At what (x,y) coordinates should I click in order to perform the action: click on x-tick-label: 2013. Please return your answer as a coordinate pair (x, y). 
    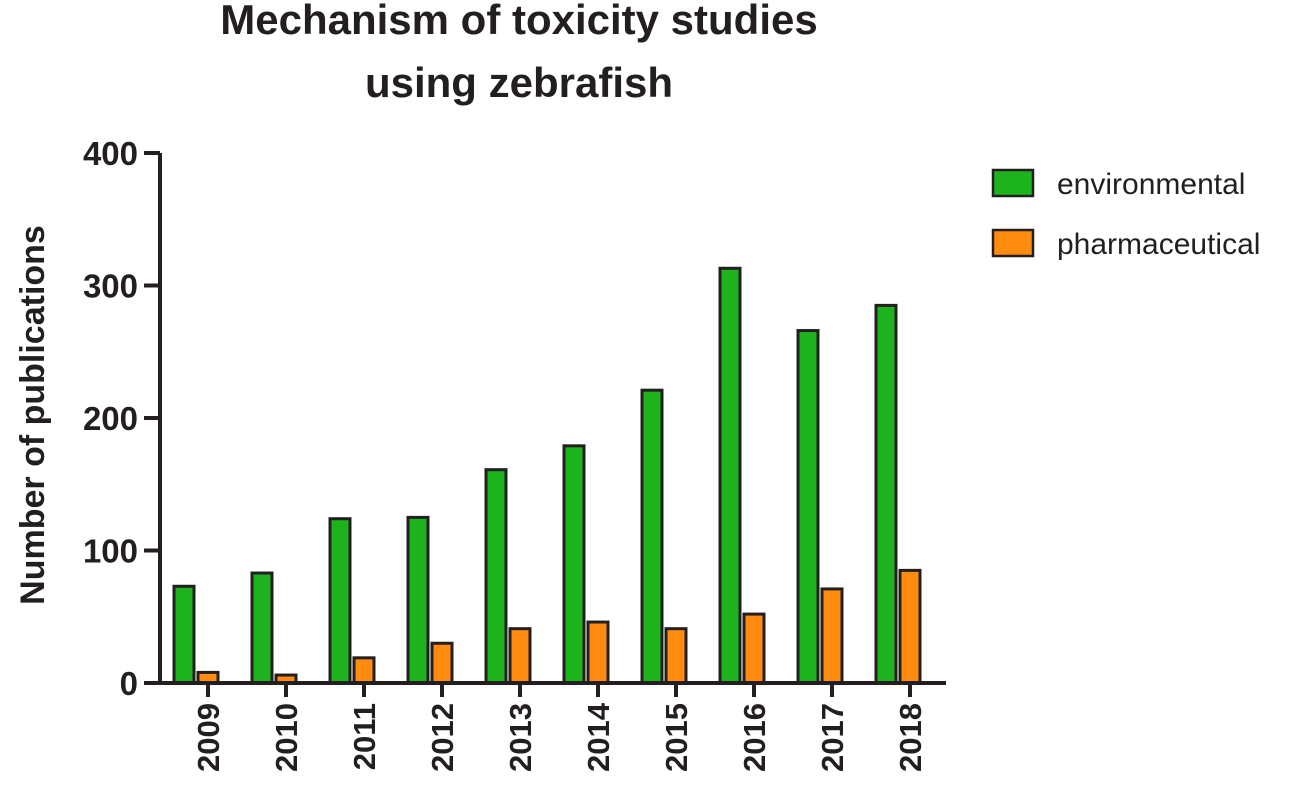
    Looking at the image, I should click on (520, 737).